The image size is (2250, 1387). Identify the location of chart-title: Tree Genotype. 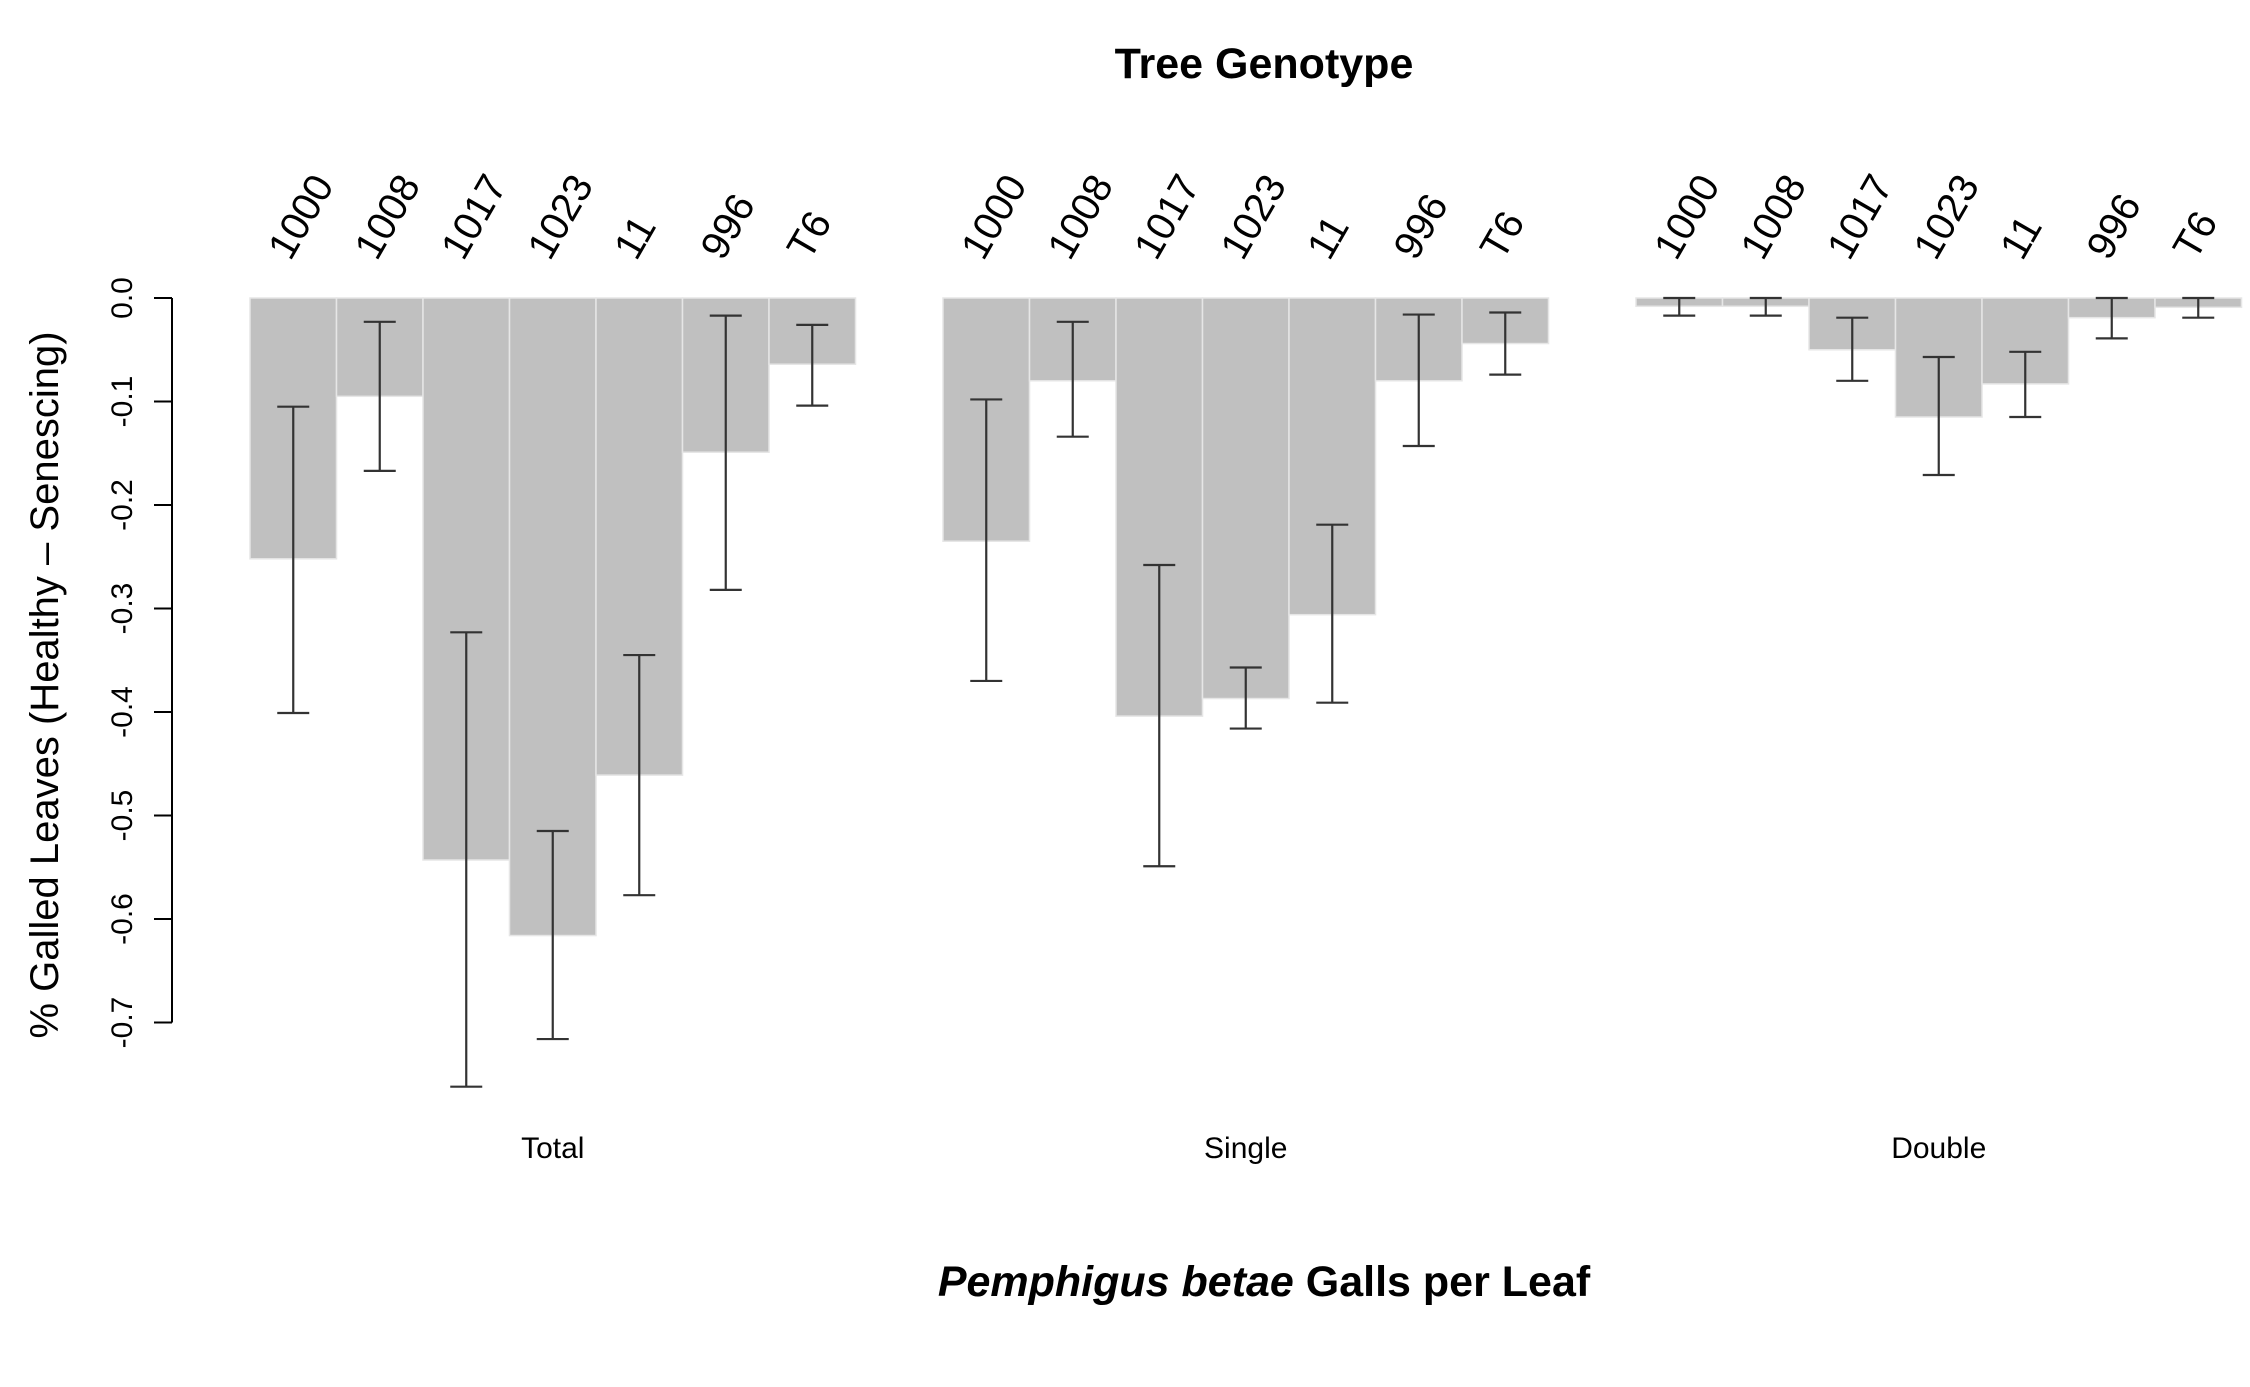
(1264, 64).